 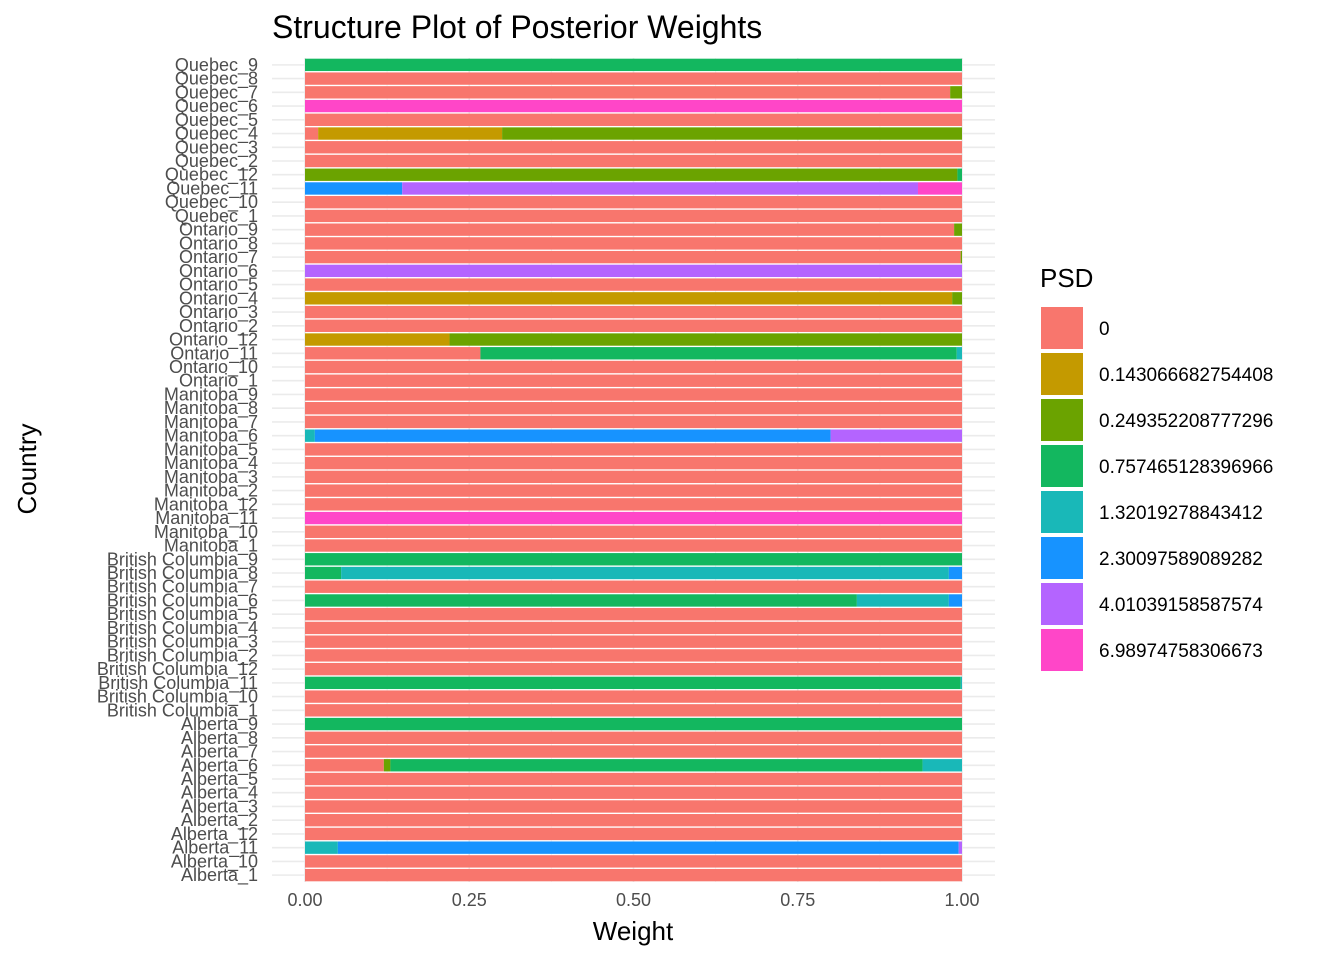 I want to click on legend-label: 2.30097589089282, so click(x=1181, y=559).